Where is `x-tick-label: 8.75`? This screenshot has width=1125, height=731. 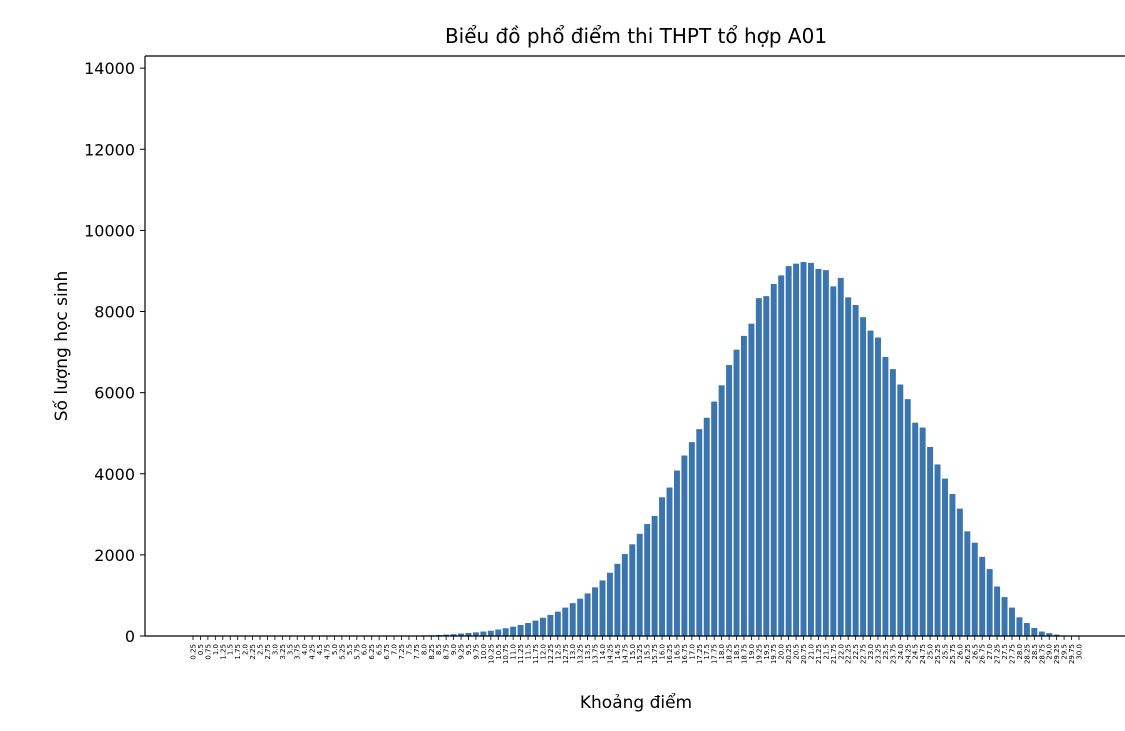 x-tick-label: 8.75 is located at coordinates (447, 652).